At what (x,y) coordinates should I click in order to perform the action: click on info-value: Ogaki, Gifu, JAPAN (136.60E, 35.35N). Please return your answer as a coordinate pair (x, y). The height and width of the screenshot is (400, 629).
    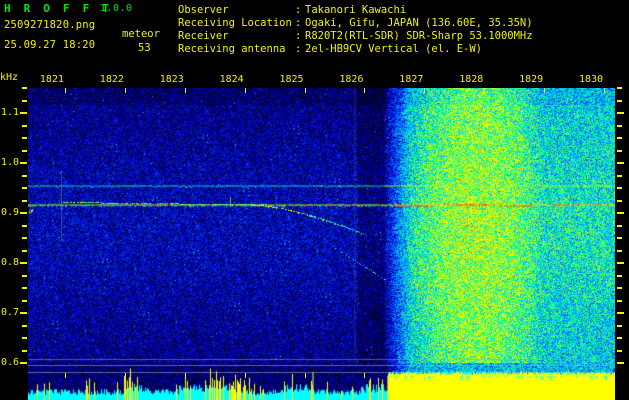
    Looking at the image, I should click on (419, 23).